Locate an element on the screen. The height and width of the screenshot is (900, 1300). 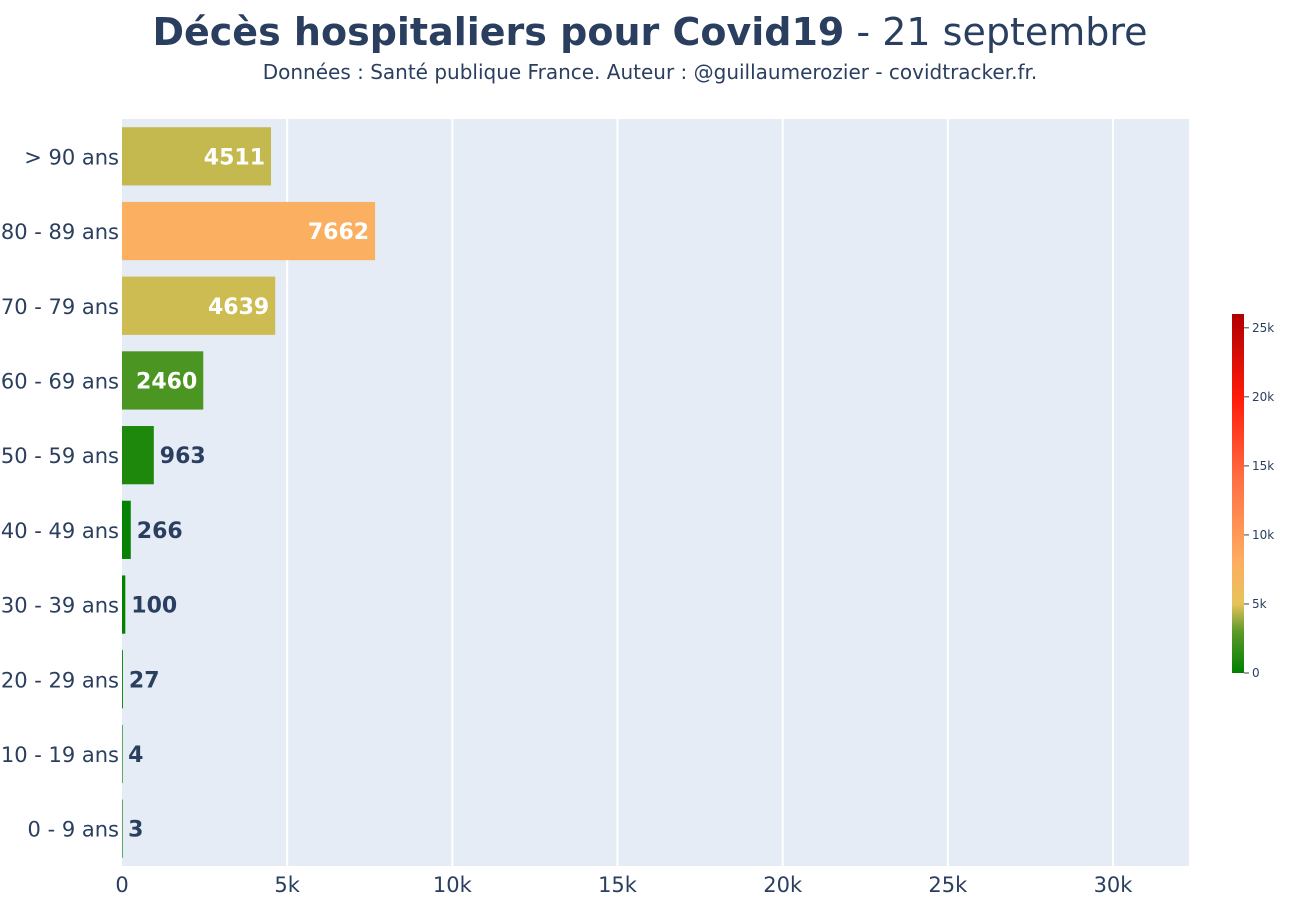
colorbar-tick-label: 10k is located at coordinates (1263, 535).